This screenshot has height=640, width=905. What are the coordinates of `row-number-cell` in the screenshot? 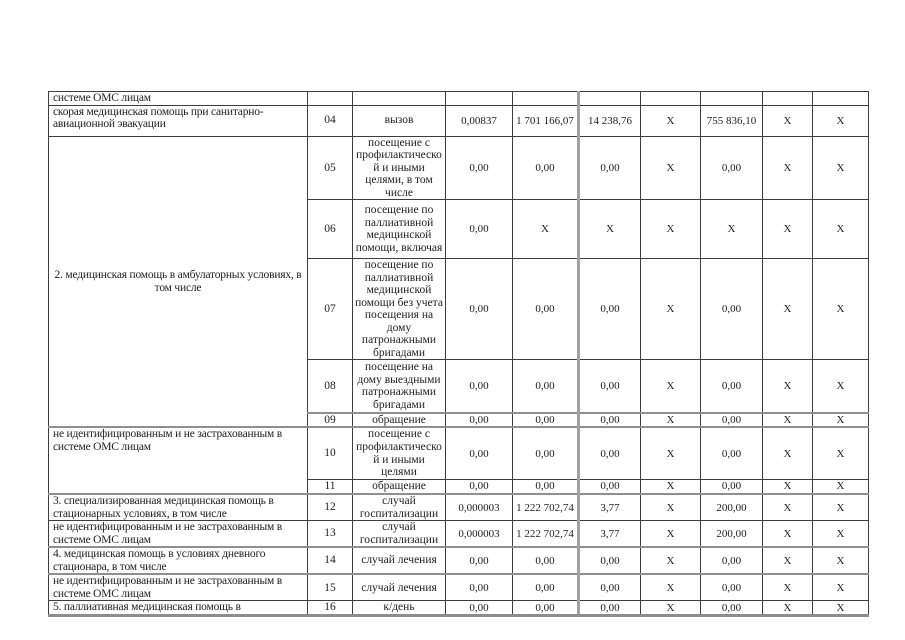 It's located at (330, 98).